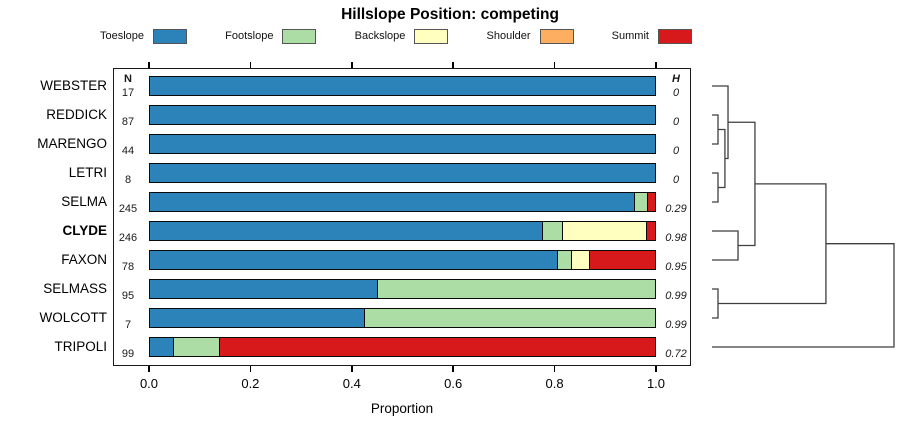 Image resolution: width=900 pixels, height=440 pixels. What do you see at coordinates (73, 85) in the screenshot?
I see `row-label: WEBSTER` at bounding box center [73, 85].